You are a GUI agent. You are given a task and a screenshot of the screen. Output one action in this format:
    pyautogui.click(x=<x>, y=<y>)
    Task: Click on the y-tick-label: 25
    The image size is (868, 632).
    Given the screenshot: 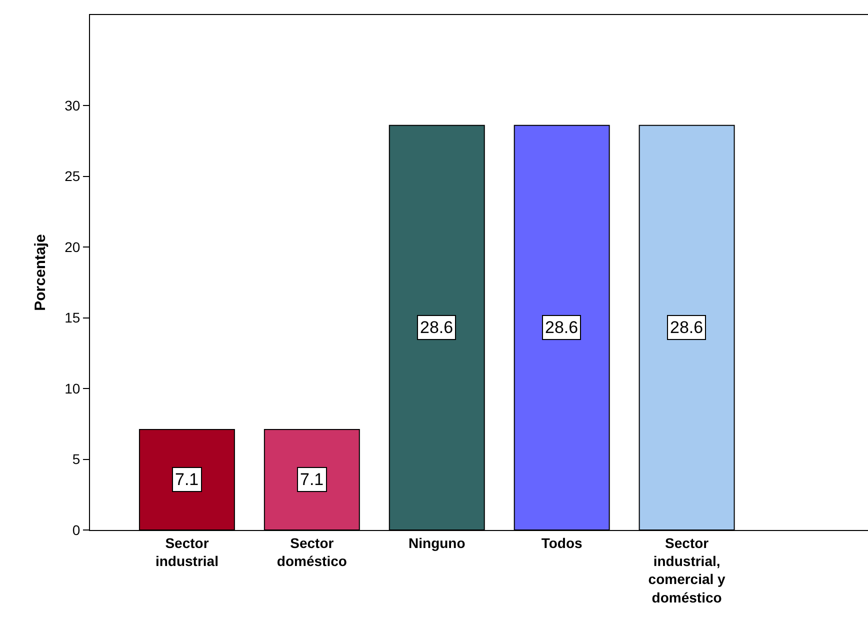 What is the action you would take?
    pyautogui.click(x=72, y=176)
    